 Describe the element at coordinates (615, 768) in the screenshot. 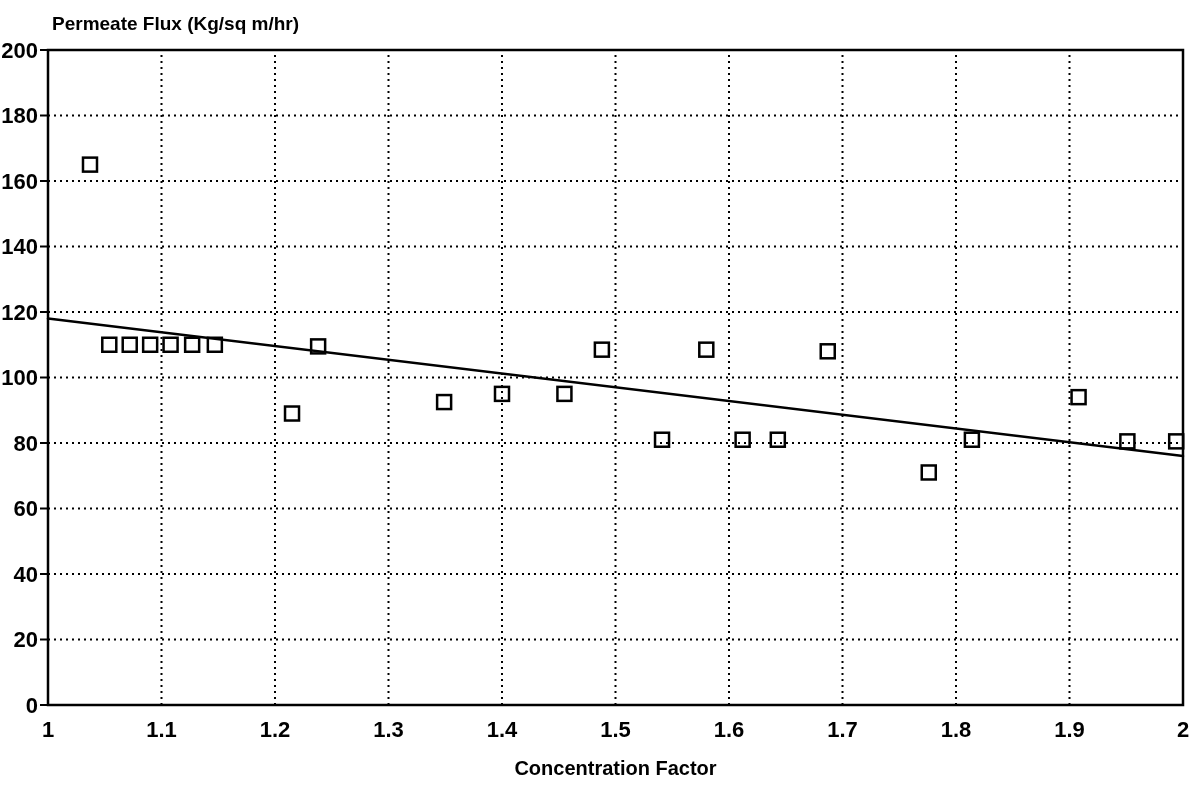

I see `x-axis-title: Concentration Factor` at that location.